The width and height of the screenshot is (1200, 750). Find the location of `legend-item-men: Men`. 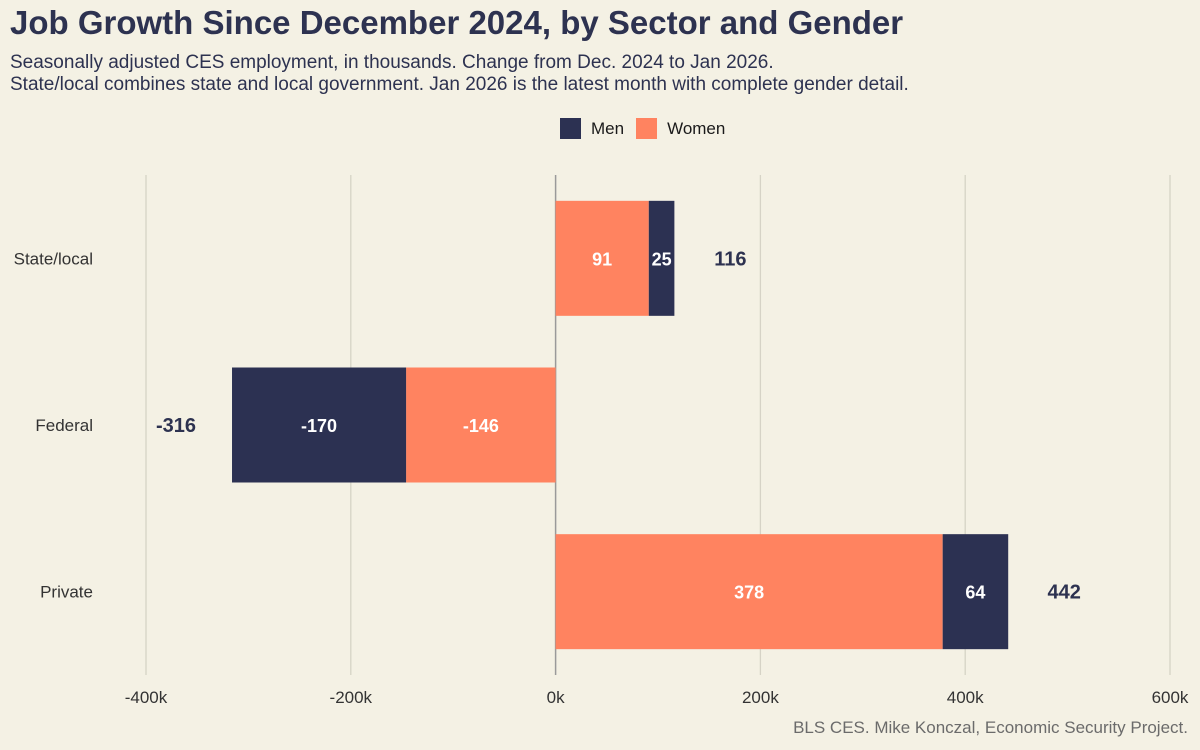

legend-item-men: Men is located at coordinates (592, 128).